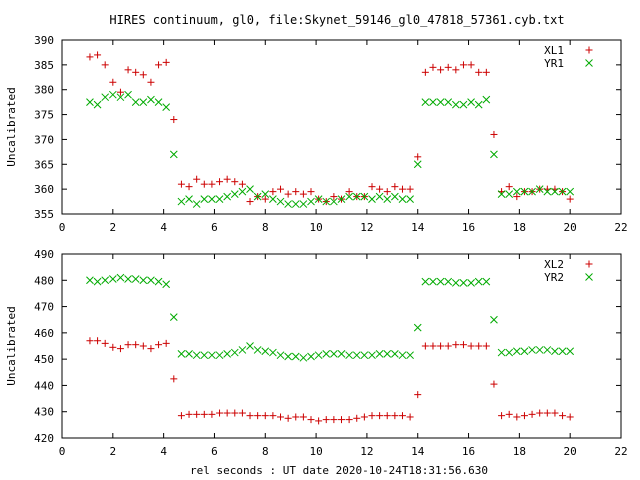 Image resolution: width=640 pixels, height=480 pixels. I want to click on y-tick-label: 420, so click(44, 438).